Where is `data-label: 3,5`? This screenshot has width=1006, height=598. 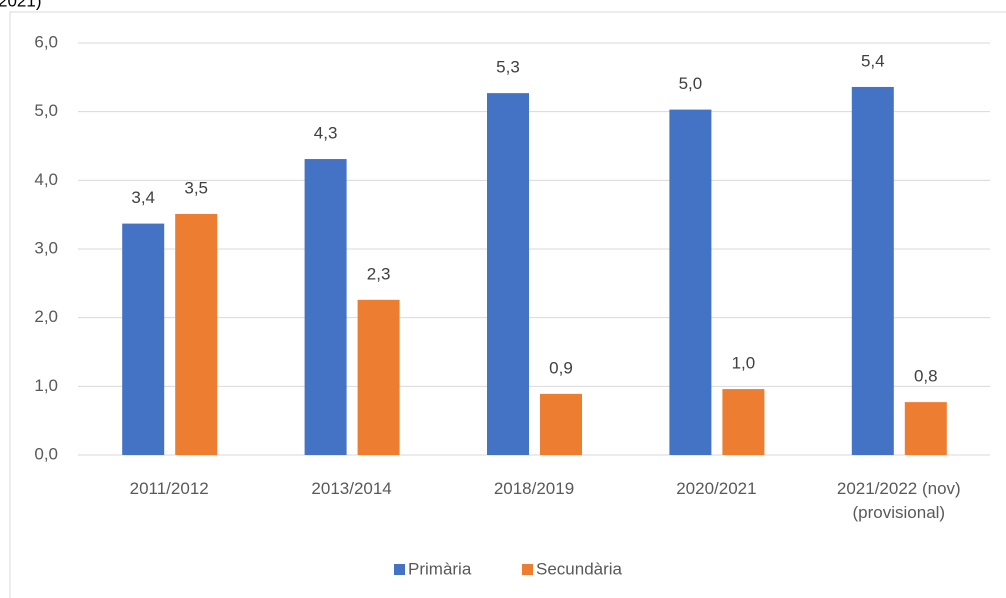
data-label: 3,5 is located at coordinates (196, 187).